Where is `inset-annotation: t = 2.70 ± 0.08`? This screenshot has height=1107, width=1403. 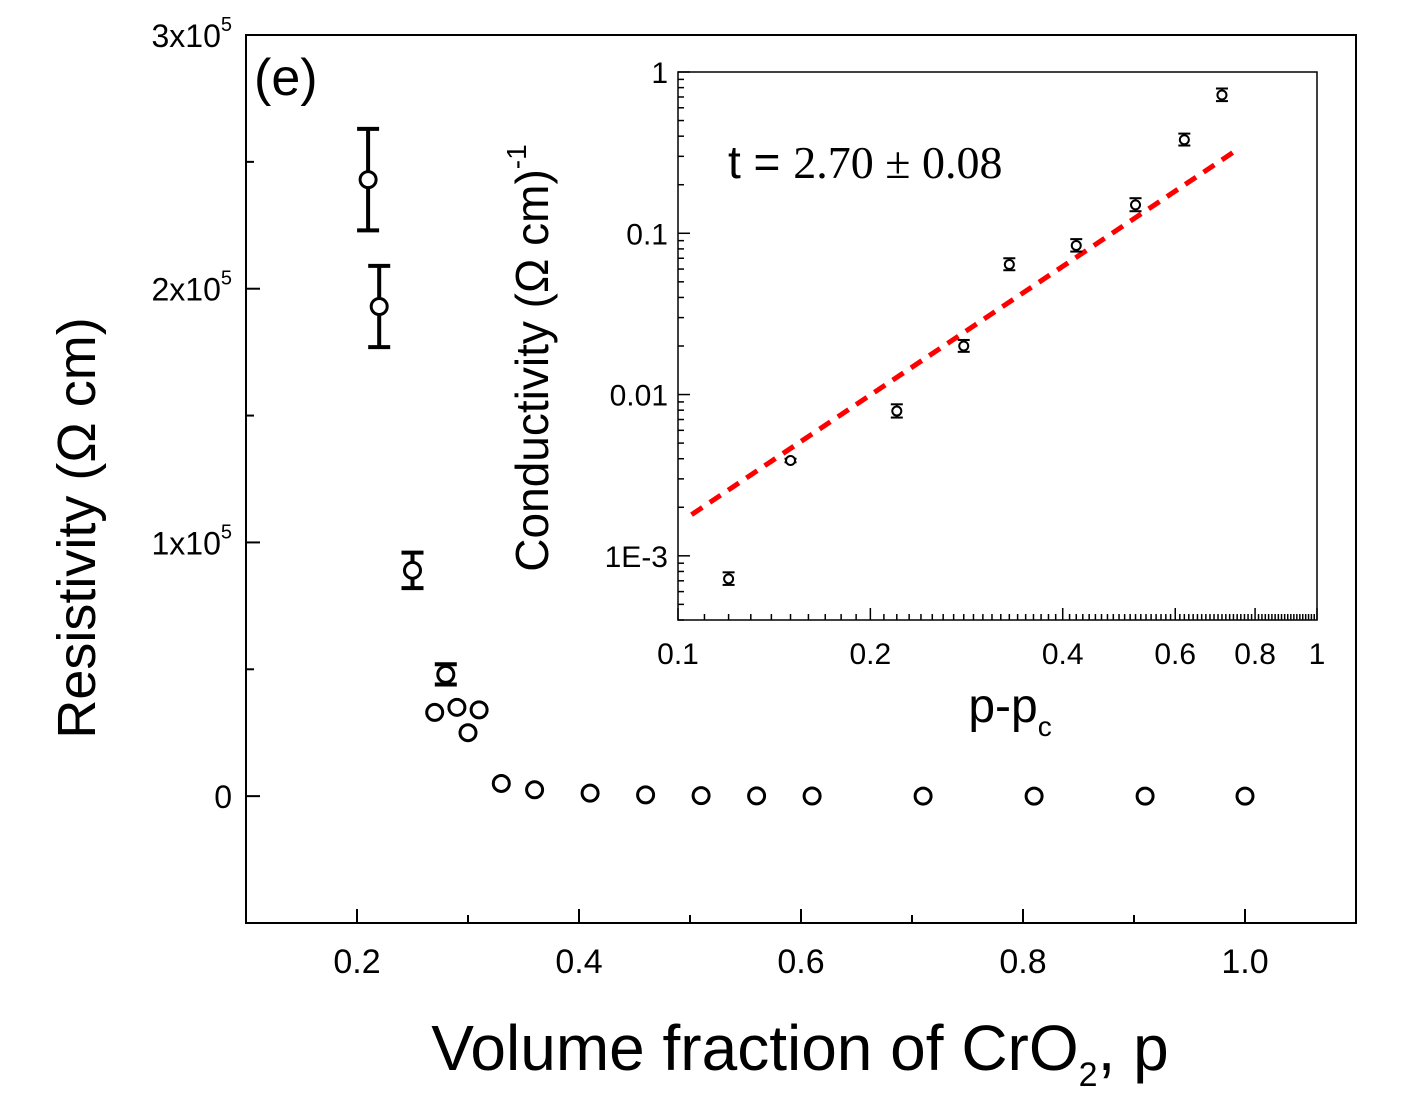 inset-annotation: t = 2.70 ± 0.08 is located at coordinates (865, 162).